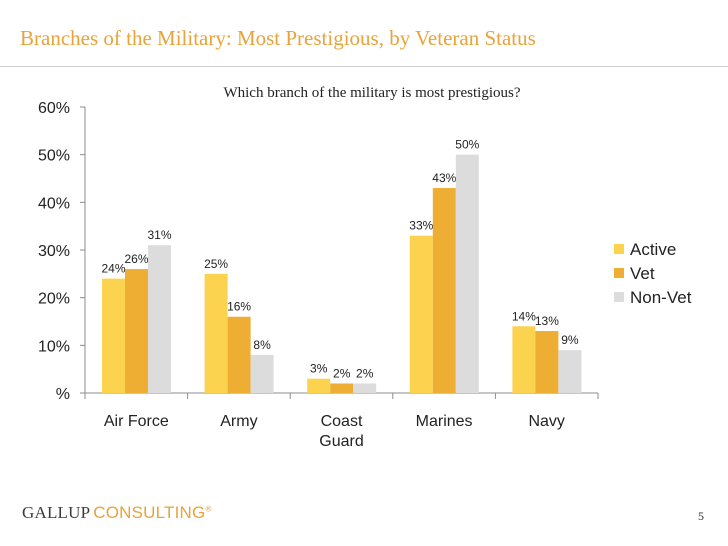  I want to click on data-label: 50%, so click(467, 145).